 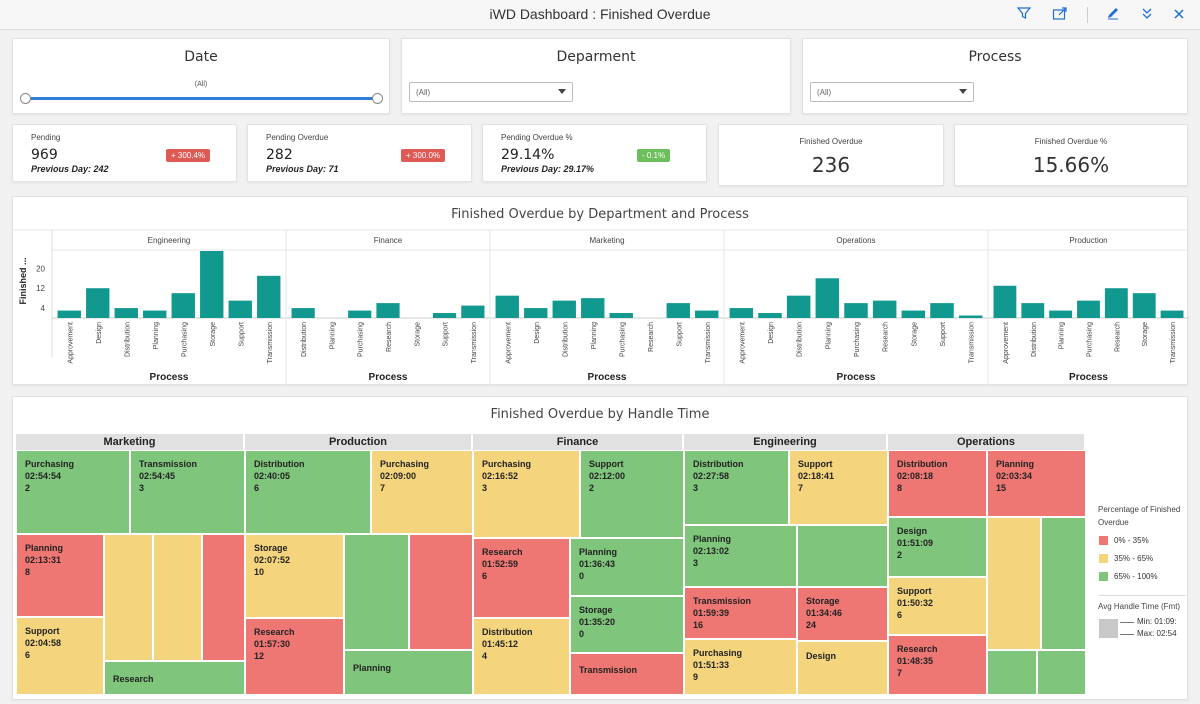 I want to click on treemap-cell: Storage 01:35:20 0, so click(x=627, y=624).